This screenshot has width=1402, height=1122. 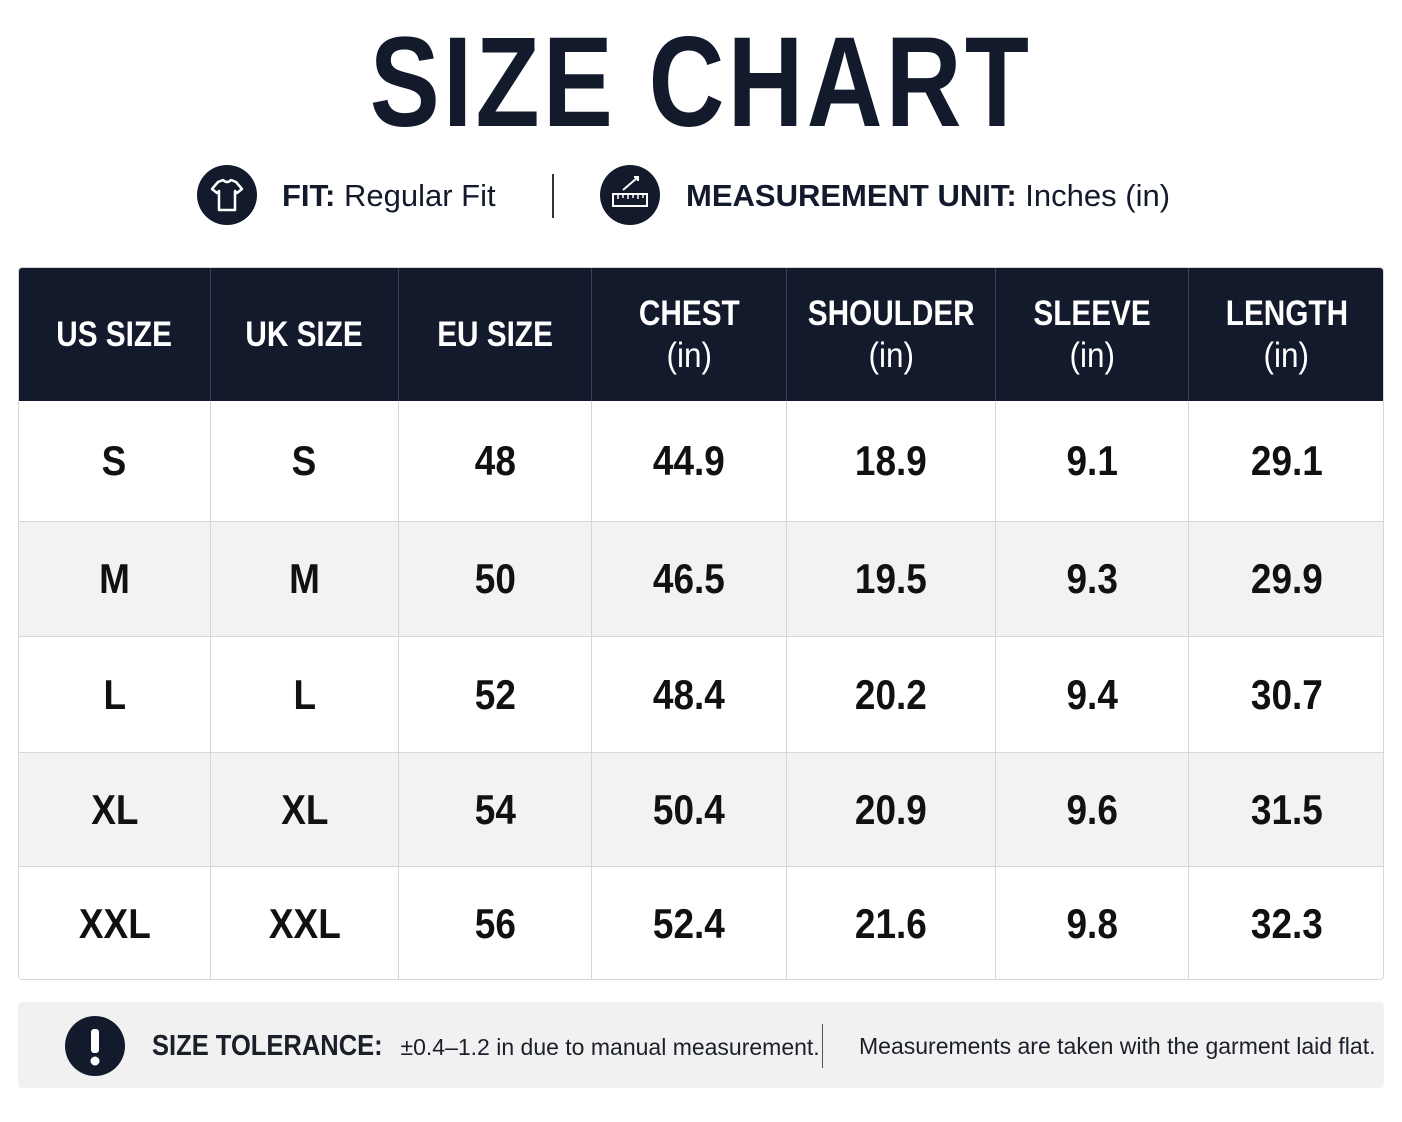 What do you see at coordinates (115, 334) in the screenshot?
I see `header-cell: US SIZE` at bounding box center [115, 334].